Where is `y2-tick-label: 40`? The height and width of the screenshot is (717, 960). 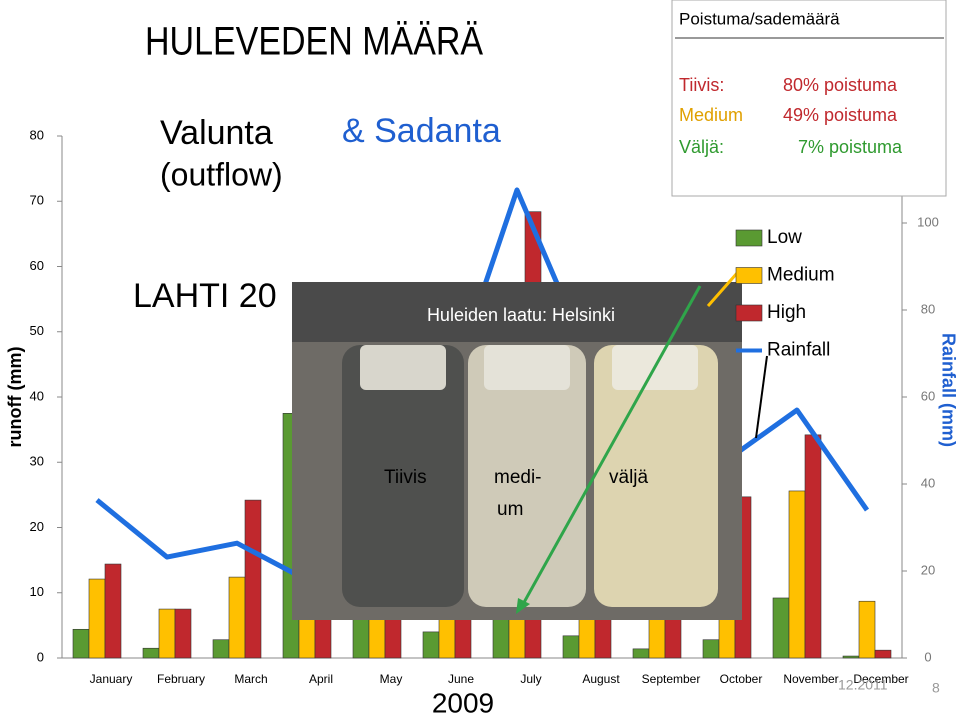 y2-tick-label: 40 is located at coordinates (928, 482).